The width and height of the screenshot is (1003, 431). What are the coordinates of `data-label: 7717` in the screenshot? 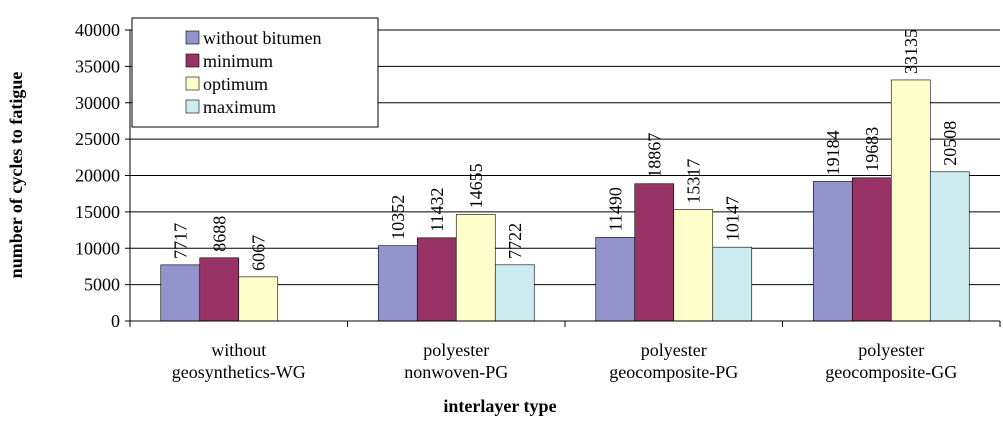 It's located at (180, 241).